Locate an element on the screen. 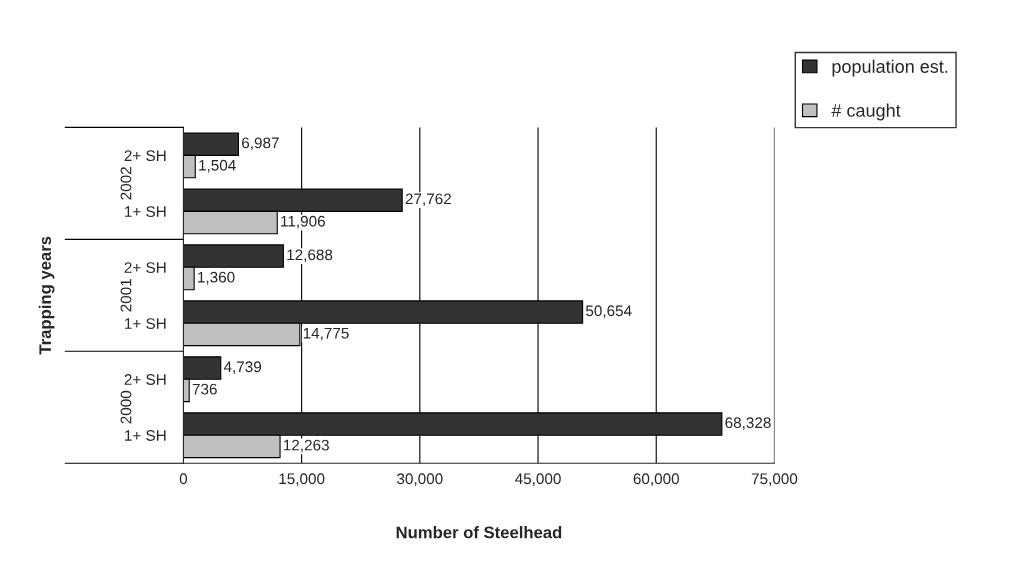 The width and height of the screenshot is (1019, 579). x-tick-label: 0 is located at coordinates (183, 479).